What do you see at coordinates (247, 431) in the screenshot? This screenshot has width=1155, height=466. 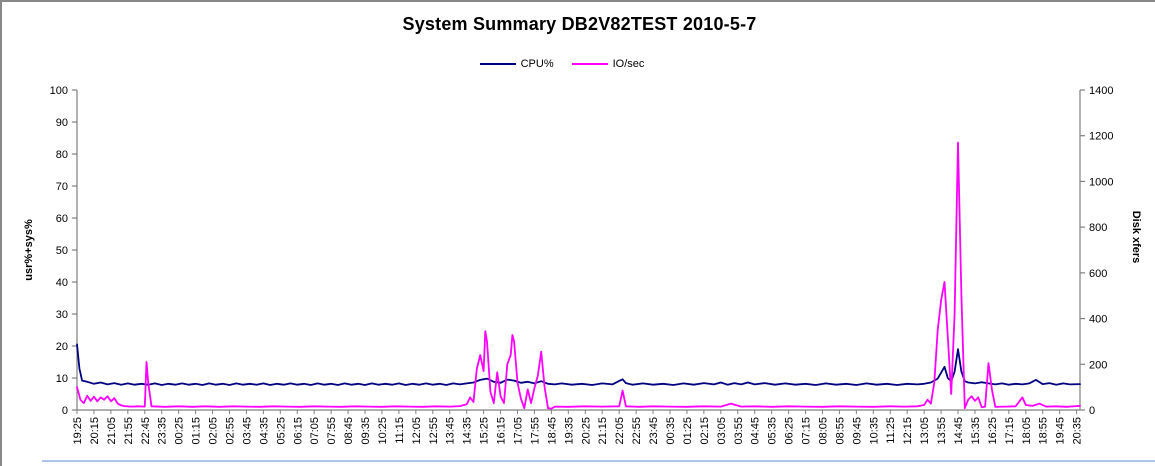 I see `svg-text: 03:45` at bounding box center [247, 431].